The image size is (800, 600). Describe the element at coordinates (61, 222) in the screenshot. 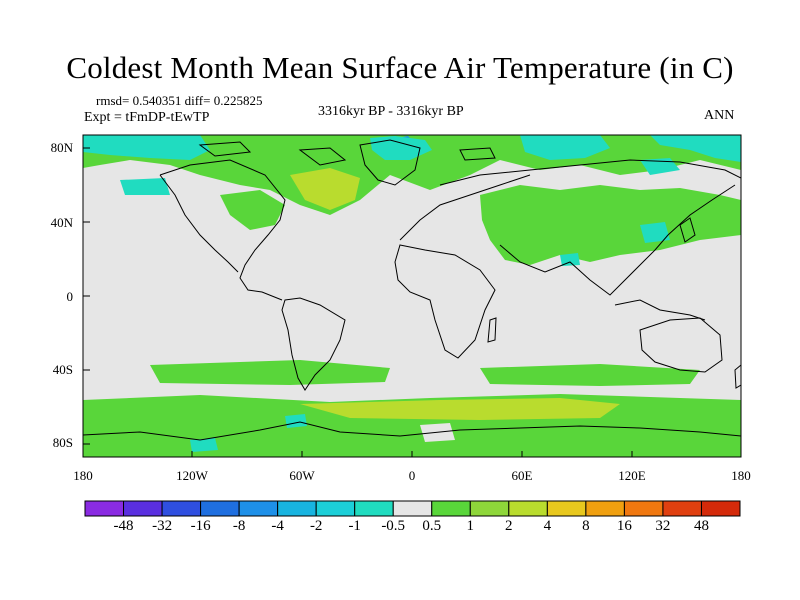

I see `lat-label-40n: 40N` at that location.